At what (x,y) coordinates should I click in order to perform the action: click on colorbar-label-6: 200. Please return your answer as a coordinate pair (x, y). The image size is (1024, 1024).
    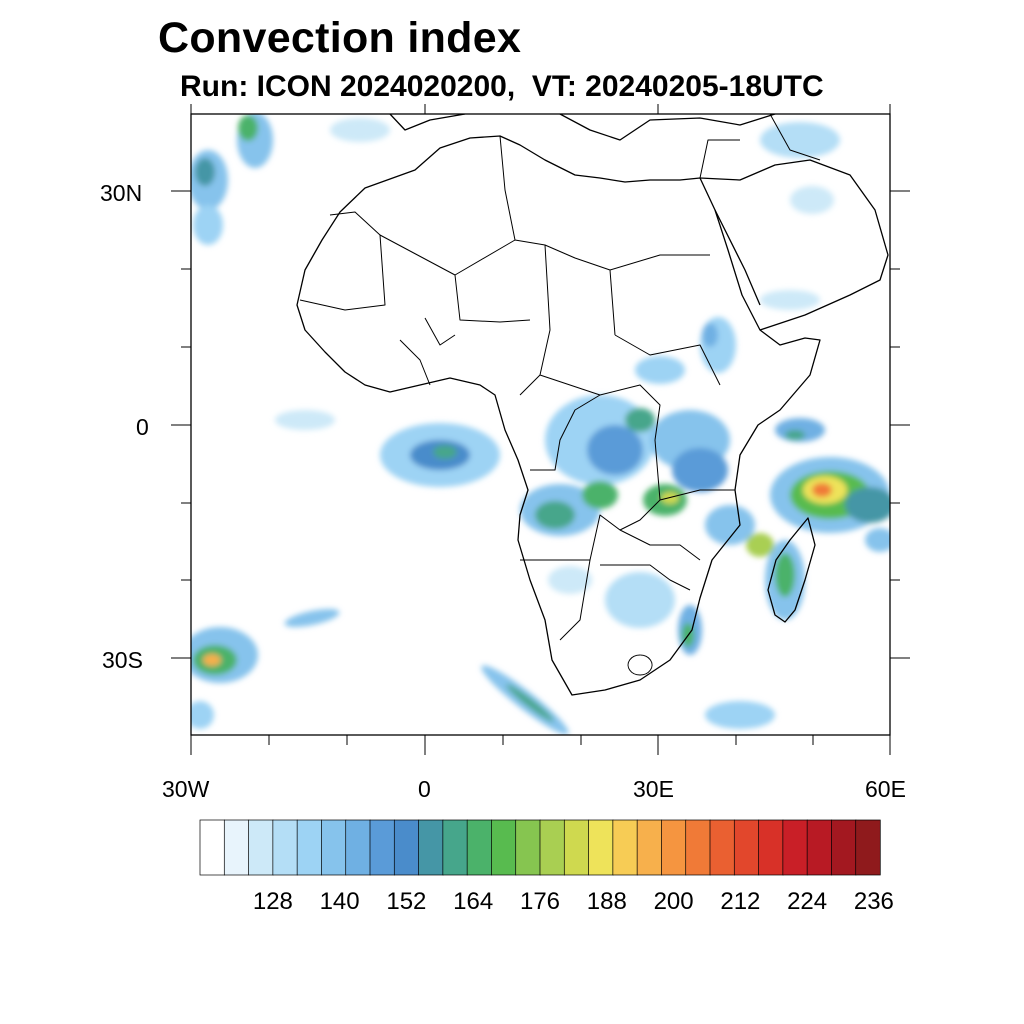
    Looking at the image, I should click on (673, 901).